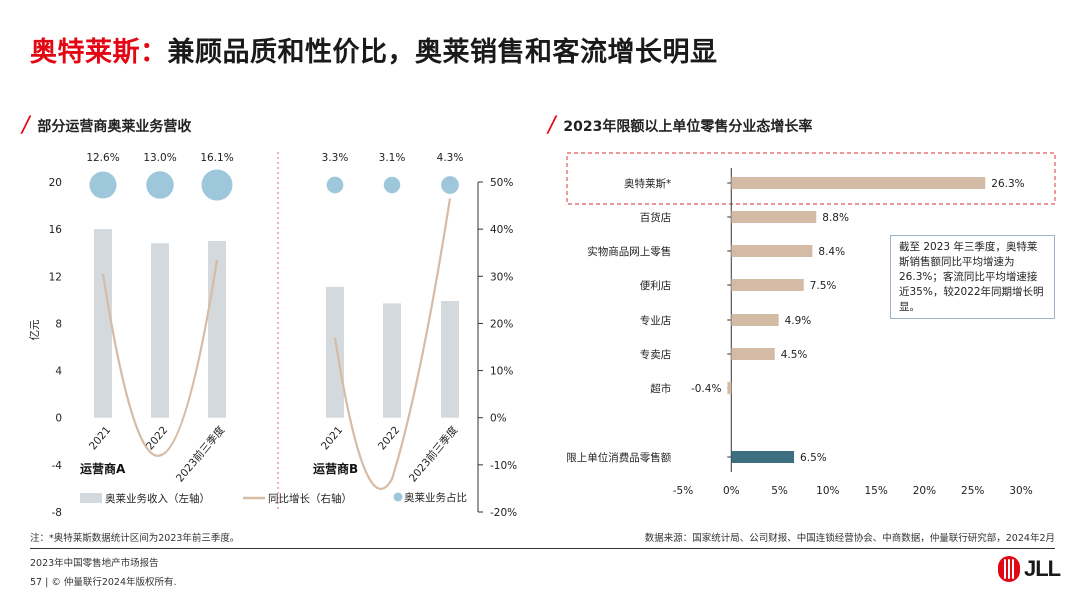 This screenshot has height=607, width=1080. What do you see at coordinates (779, 491) in the screenshot?
I see `x-tick-label: 5%` at bounding box center [779, 491].